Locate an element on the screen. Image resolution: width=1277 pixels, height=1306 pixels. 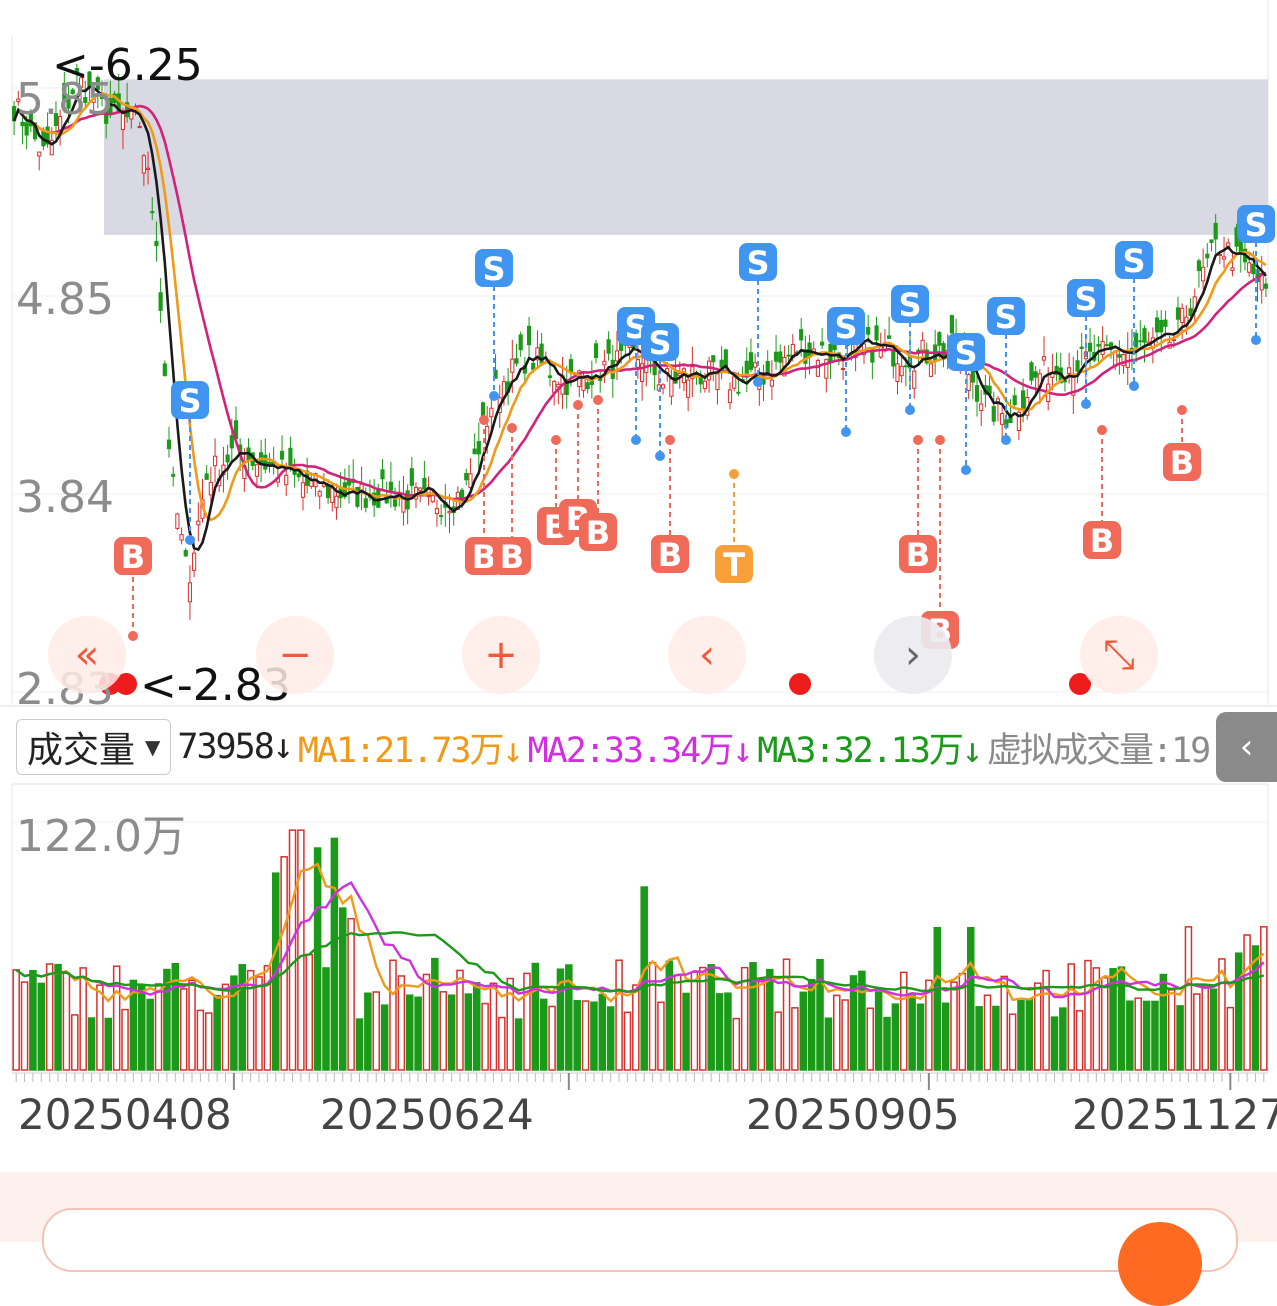
zoom-in-button: + is located at coordinates (501, 655).